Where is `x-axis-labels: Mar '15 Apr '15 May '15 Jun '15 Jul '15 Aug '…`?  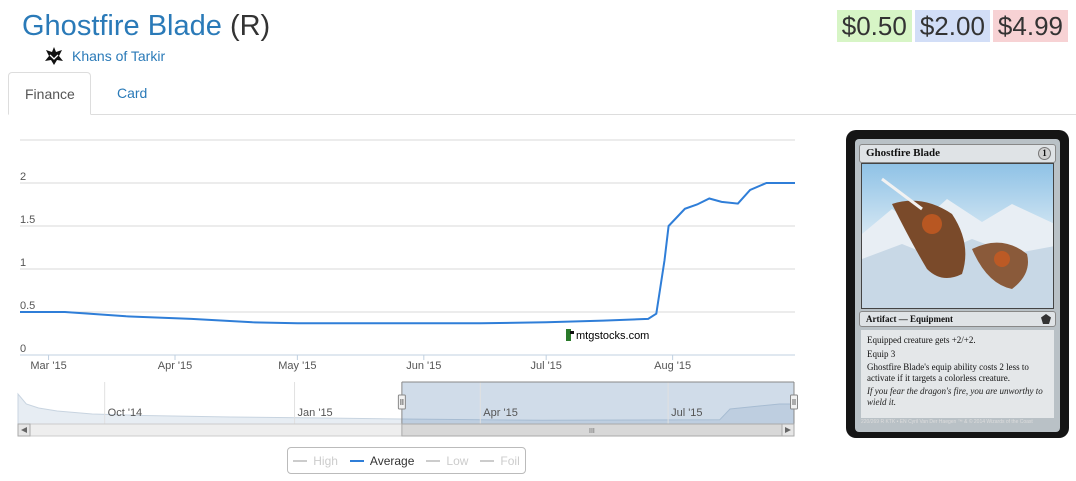 x-axis-labels: Mar '15 Apr '15 May '15 Jun '15 Jul '15 Aug '… is located at coordinates (360, 366).